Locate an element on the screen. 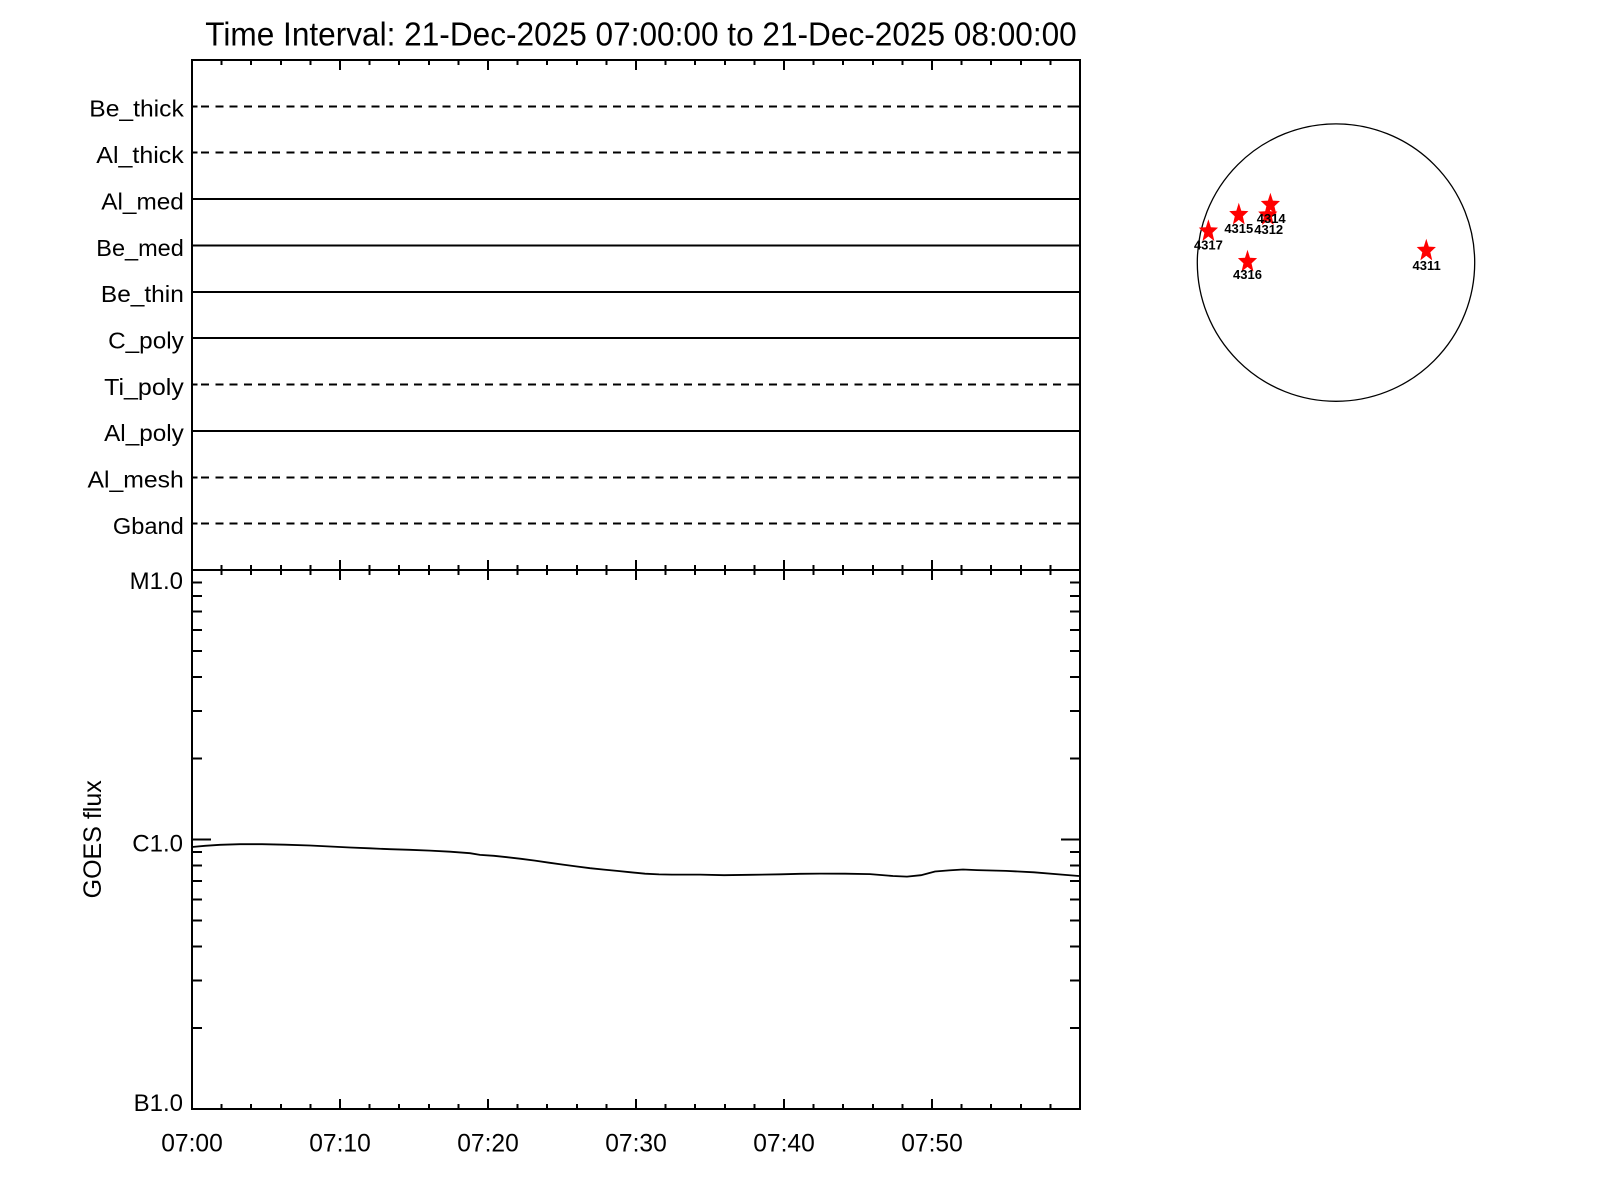 Image resolution: width=1600 pixels, height=1200 pixels. svg-text: 4314 is located at coordinates (1272, 218).